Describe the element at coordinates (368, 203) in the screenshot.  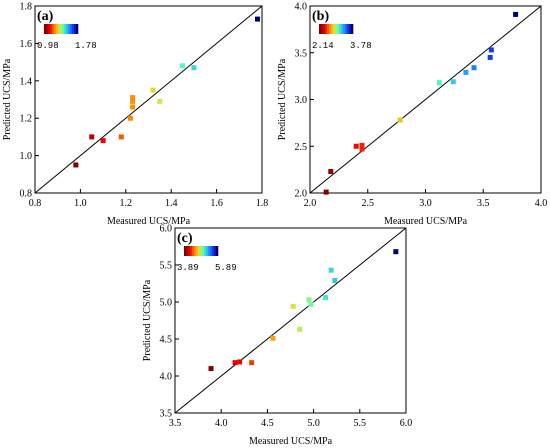
I see `x-tick-label: 2.5` at that location.